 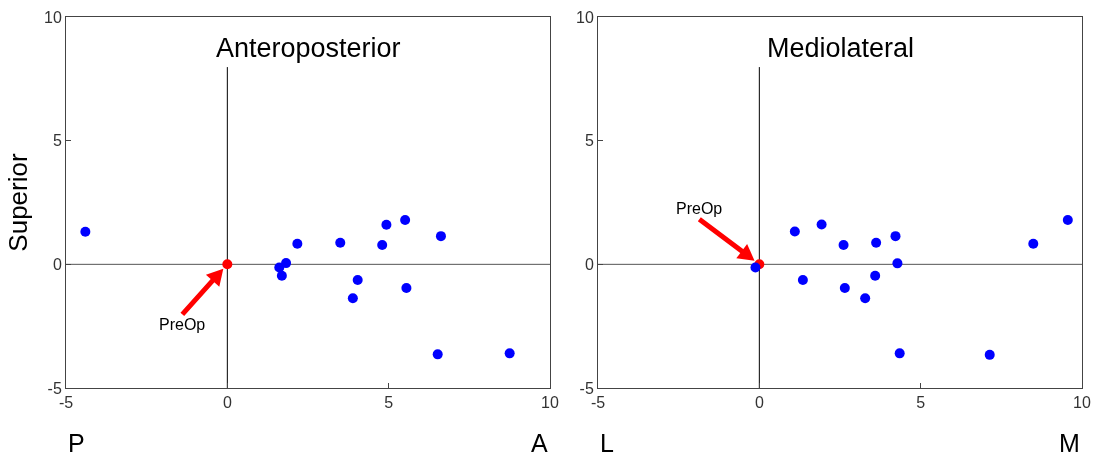 I want to click on y-axis-title: Superior, so click(x=18, y=202).